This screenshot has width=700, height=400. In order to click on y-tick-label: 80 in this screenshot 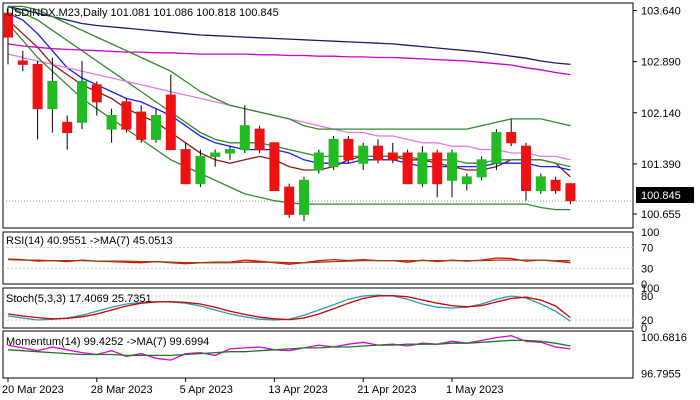, I will do `click(647, 297)`.